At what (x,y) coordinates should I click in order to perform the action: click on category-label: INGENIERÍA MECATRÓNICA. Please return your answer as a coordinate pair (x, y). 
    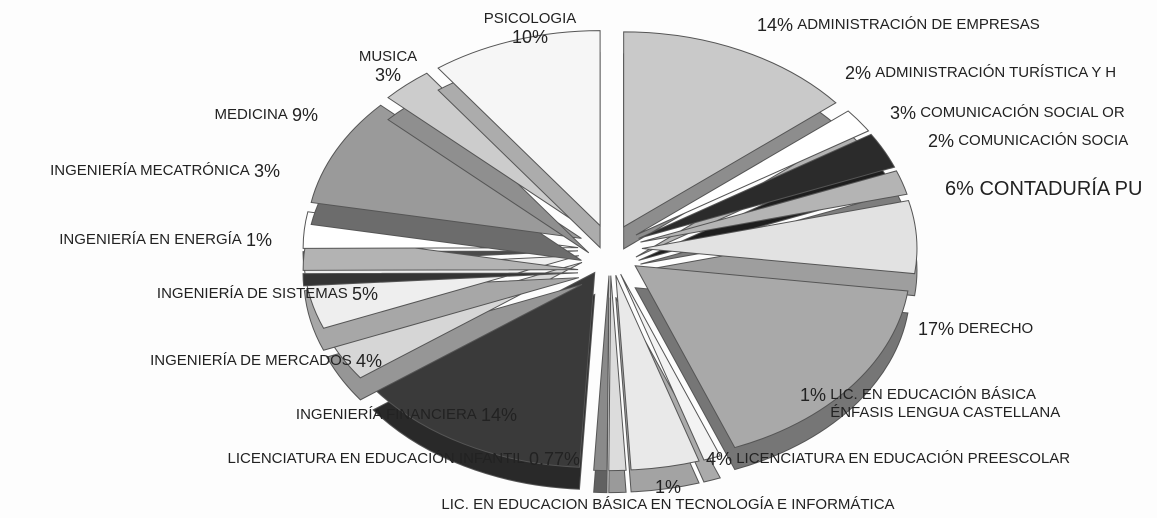
    Looking at the image, I should click on (150, 170).